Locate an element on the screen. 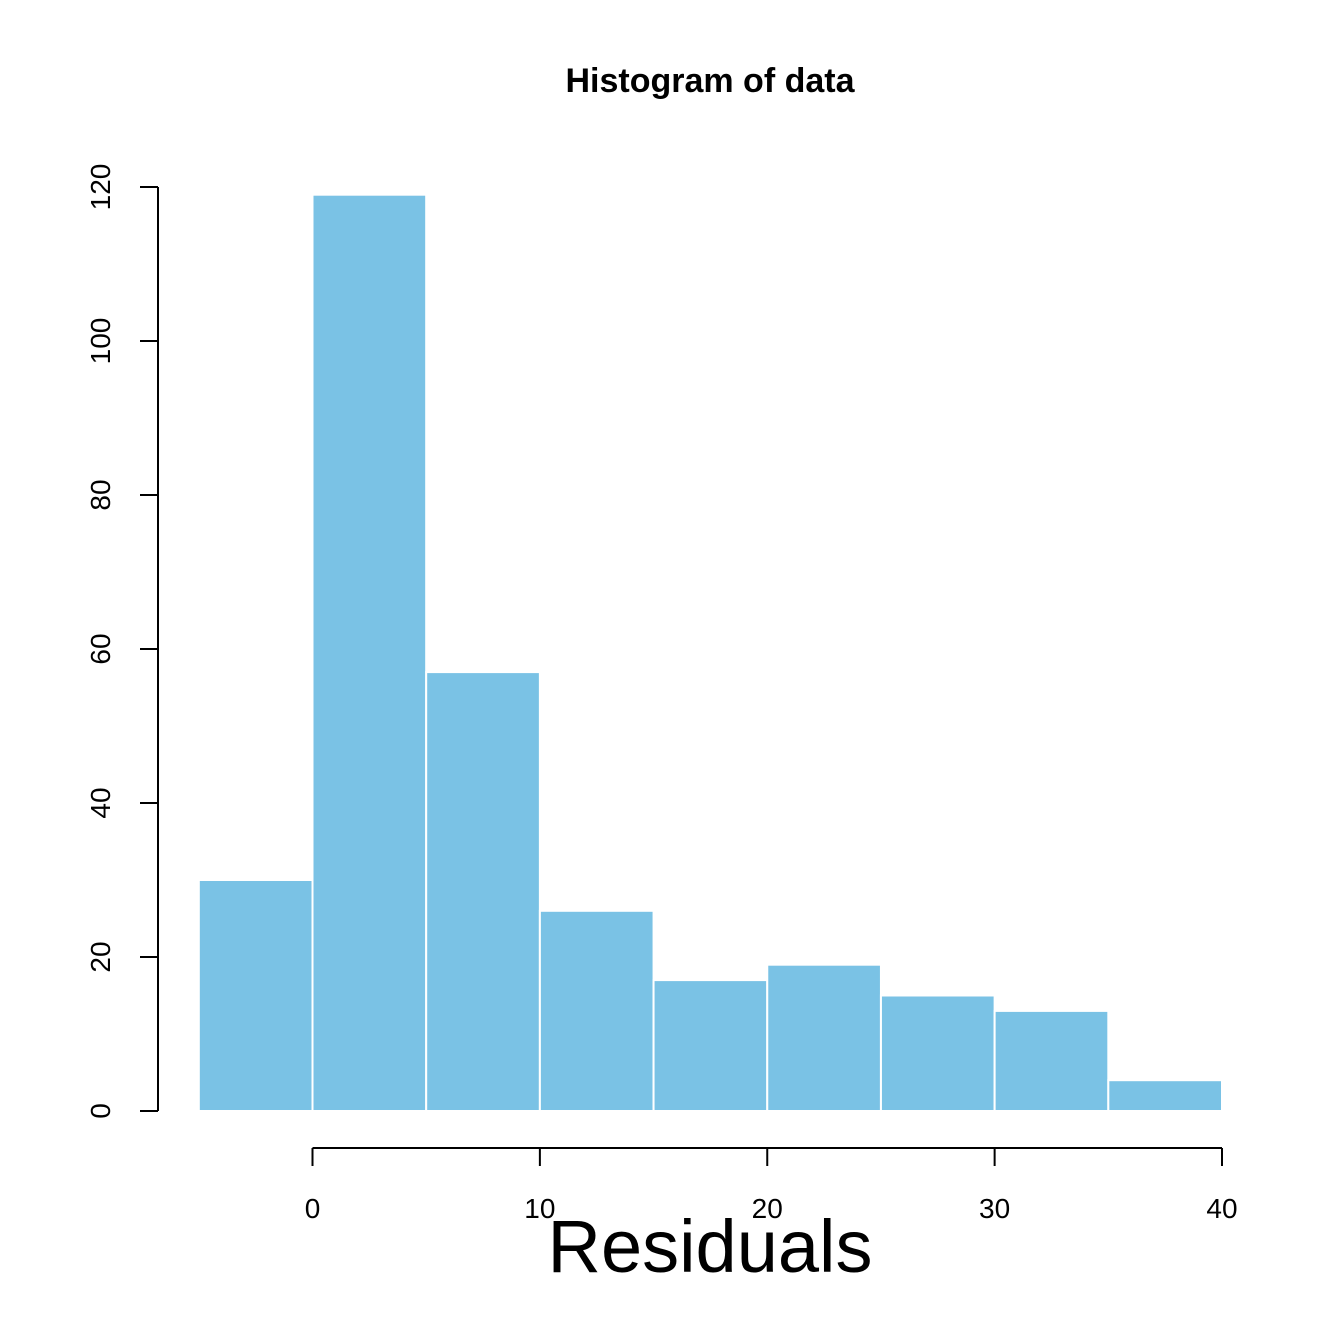 The height and width of the screenshot is (1344, 1344). x-tick-label: 0 is located at coordinates (313, 1208).